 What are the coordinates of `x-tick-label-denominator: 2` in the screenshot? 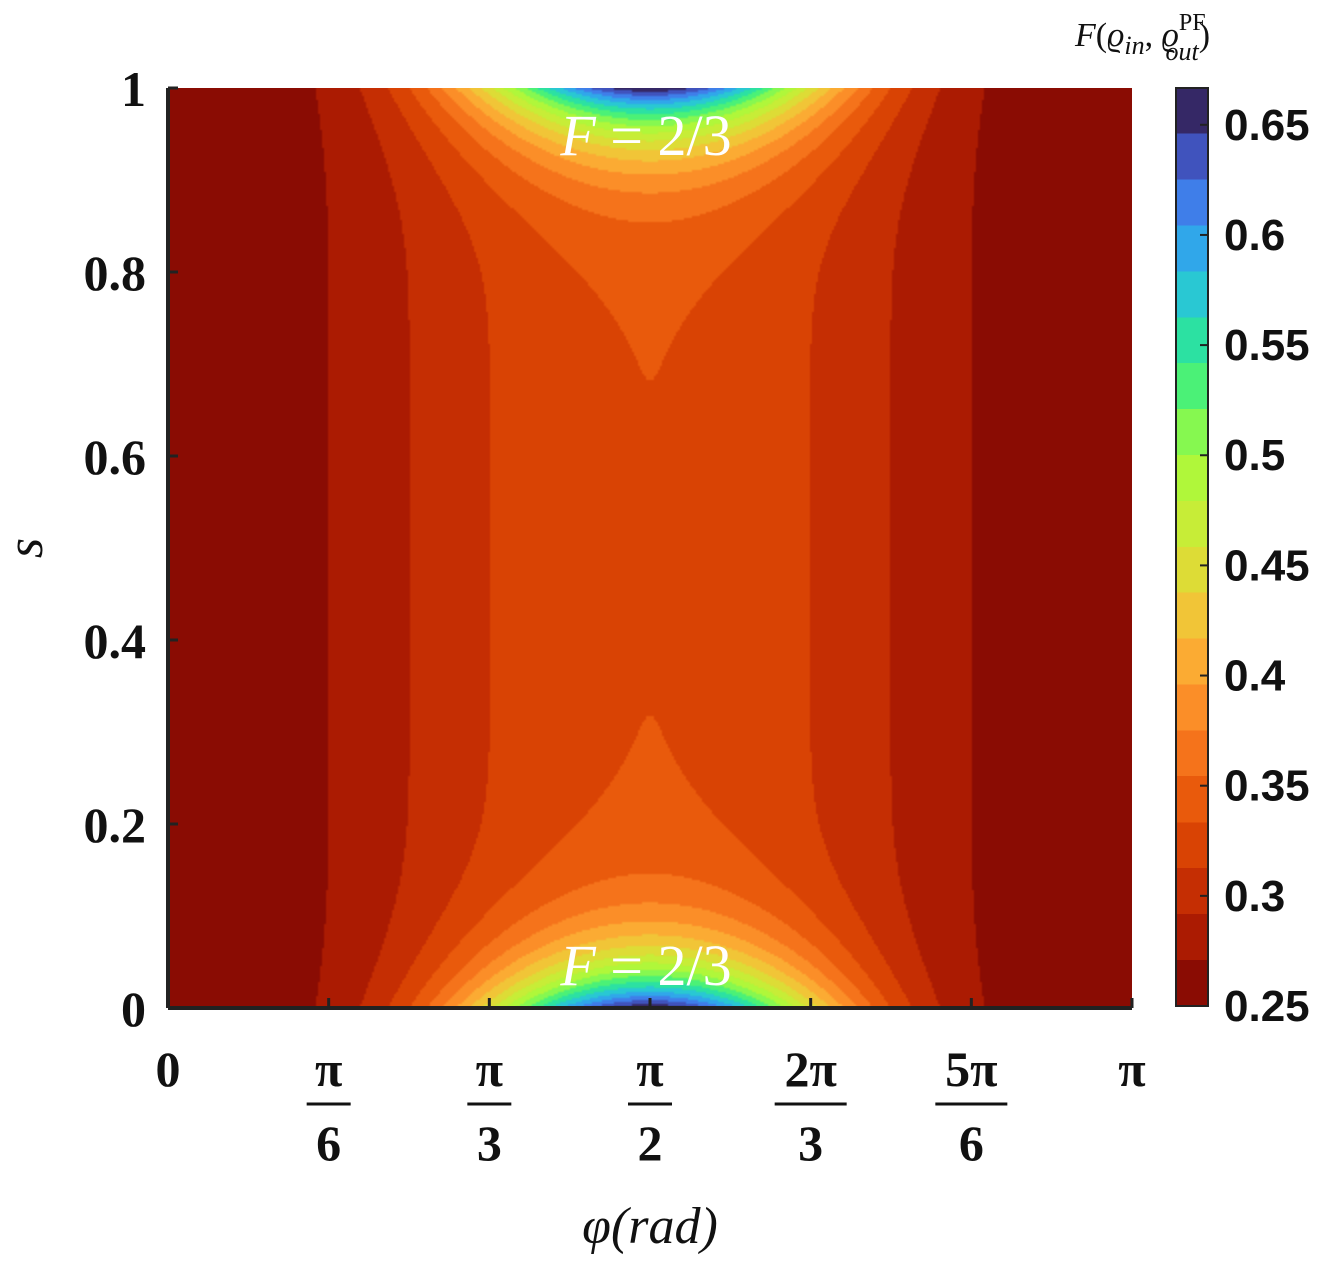 It's located at (650, 1143).